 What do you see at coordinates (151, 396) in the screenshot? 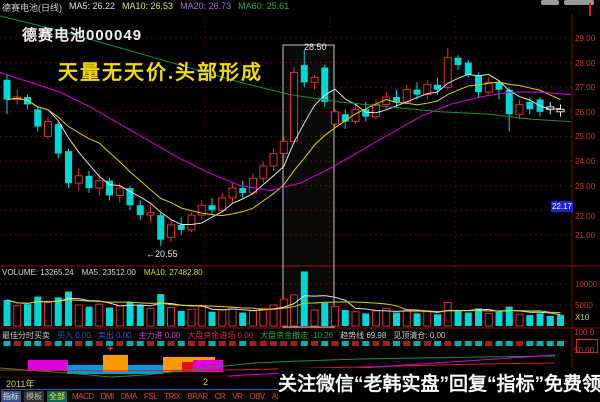
I see `tab-FSL: FSL` at bounding box center [151, 396].